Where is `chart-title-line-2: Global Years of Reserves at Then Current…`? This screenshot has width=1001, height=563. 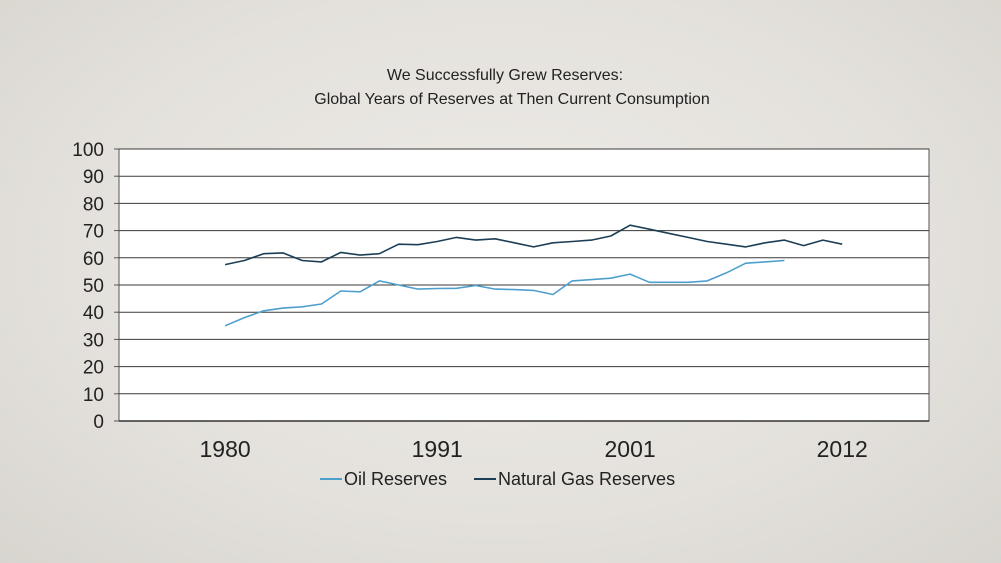
chart-title-line-2: Global Years of Reserves at Then Current… is located at coordinates (511, 99).